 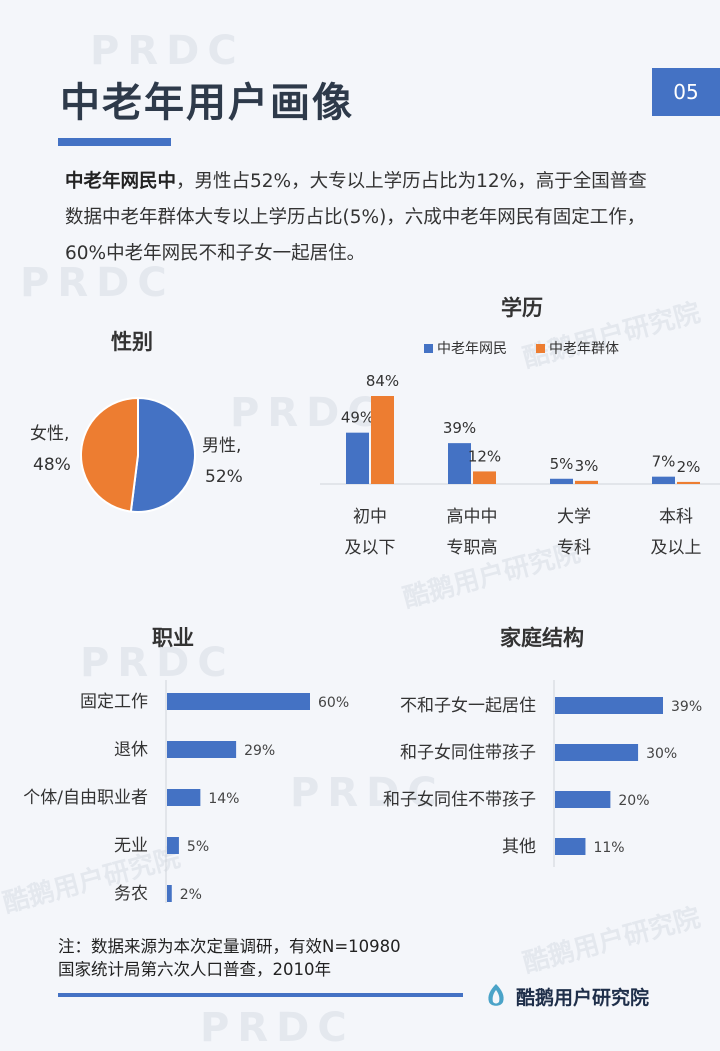 What do you see at coordinates (114, 142) in the screenshot?
I see `title-underline` at bounding box center [114, 142].